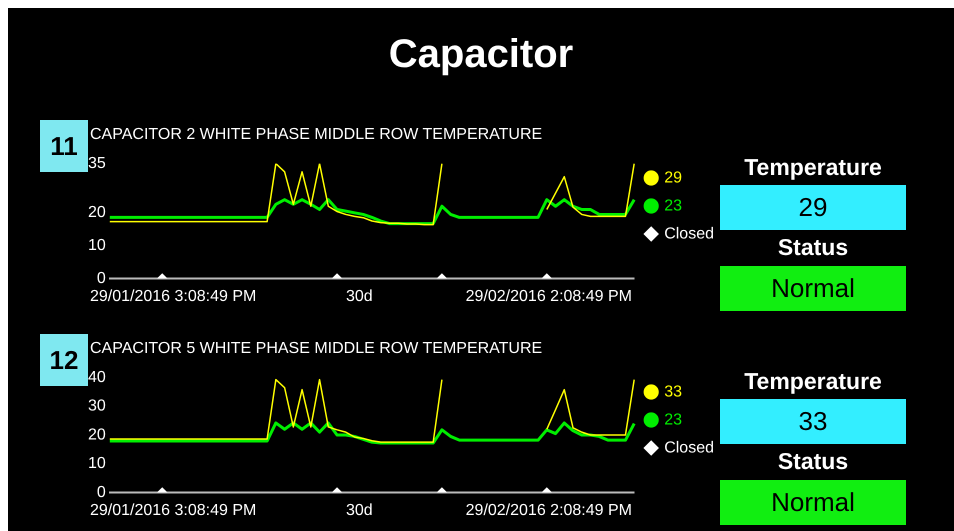  Describe the element at coordinates (813, 421) in the screenshot. I see `text: 33` at that location.